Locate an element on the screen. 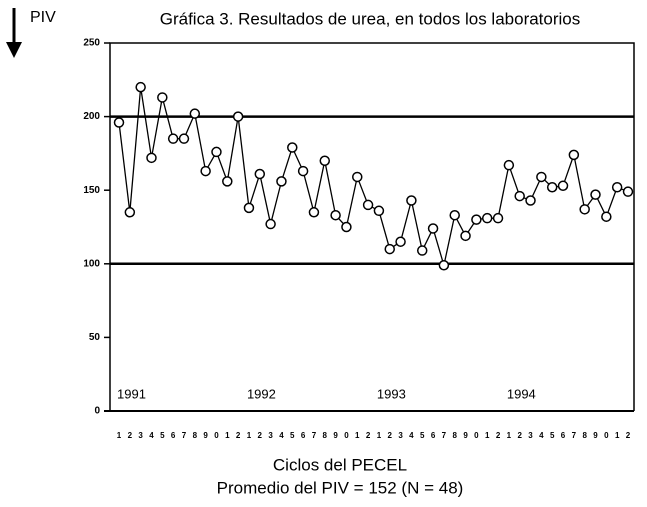 Image resolution: width=647 pixels, height=507 pixels. year-label: 1993 is located at coordinates (391, 393).